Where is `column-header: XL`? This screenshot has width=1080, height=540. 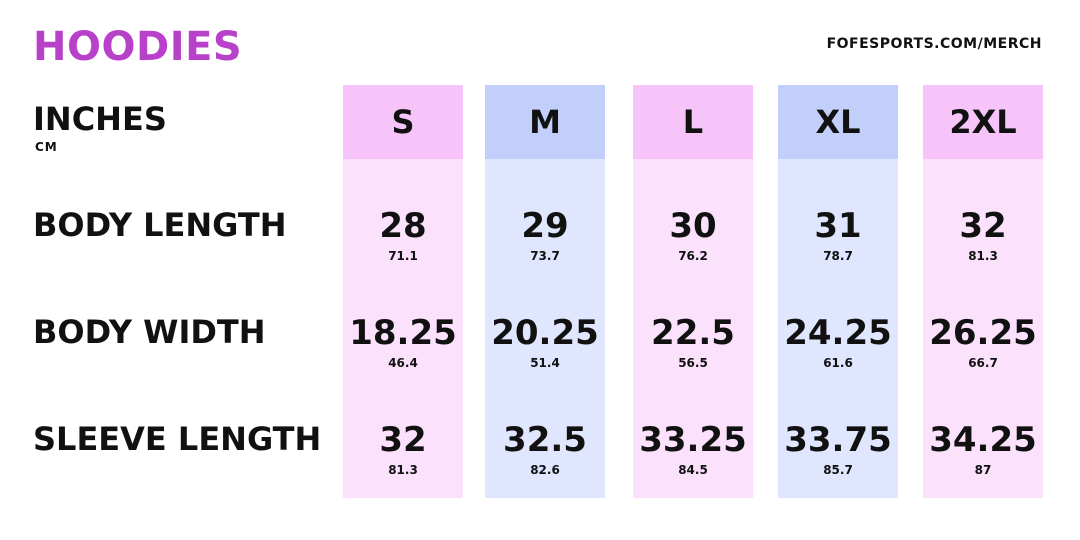
column-header: XL is located at coordinates (838, 122).